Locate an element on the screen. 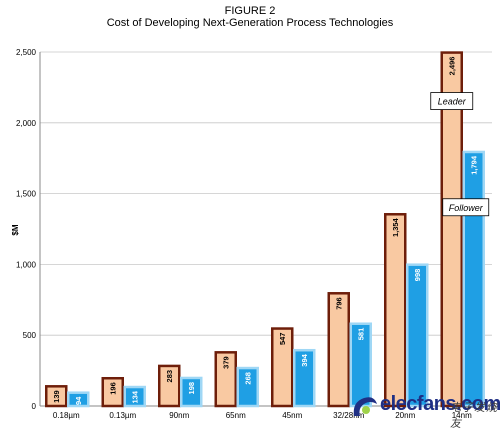 This screenshot has width=500, height=431. annotations: Leader Follower is located at coordinates (460, 154).